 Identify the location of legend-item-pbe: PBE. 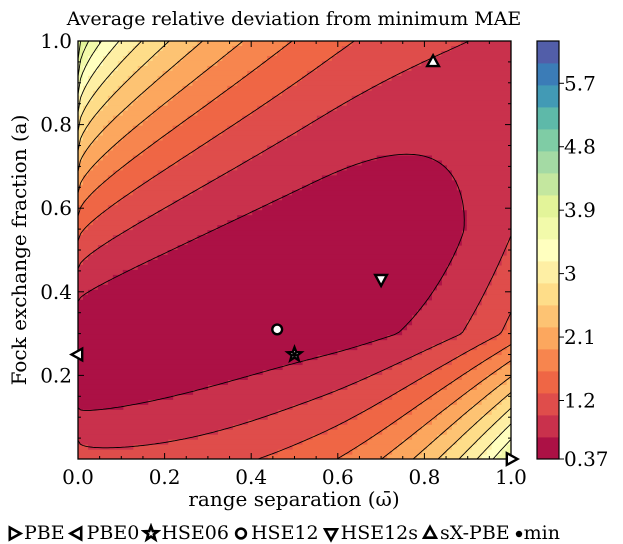
(34, 532).